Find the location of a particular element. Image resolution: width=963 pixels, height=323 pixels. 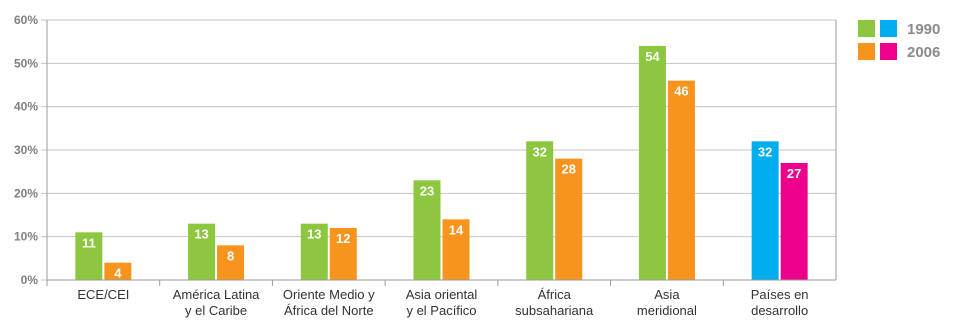

data-label: 46 is located at coordinates (681, 91).